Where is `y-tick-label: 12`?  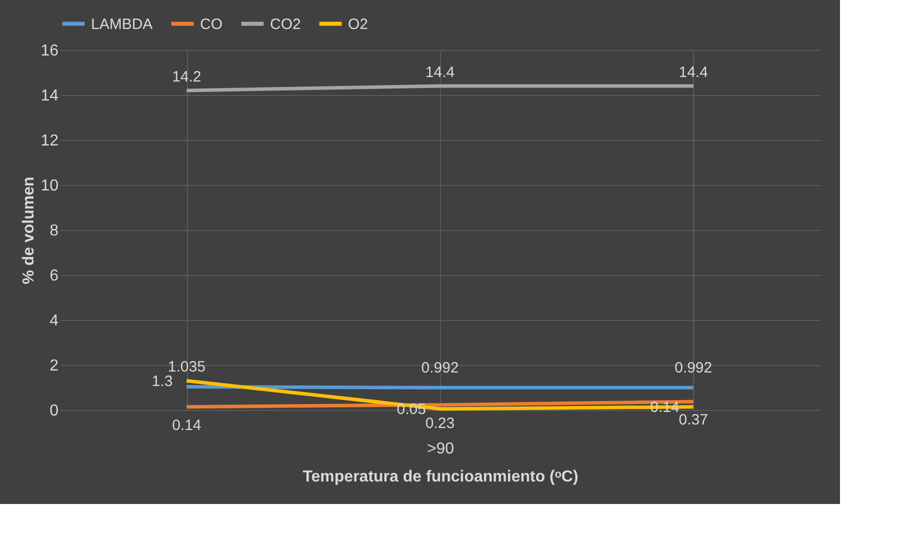
y-tick-label: 12 is located at coordinates (49, 141).